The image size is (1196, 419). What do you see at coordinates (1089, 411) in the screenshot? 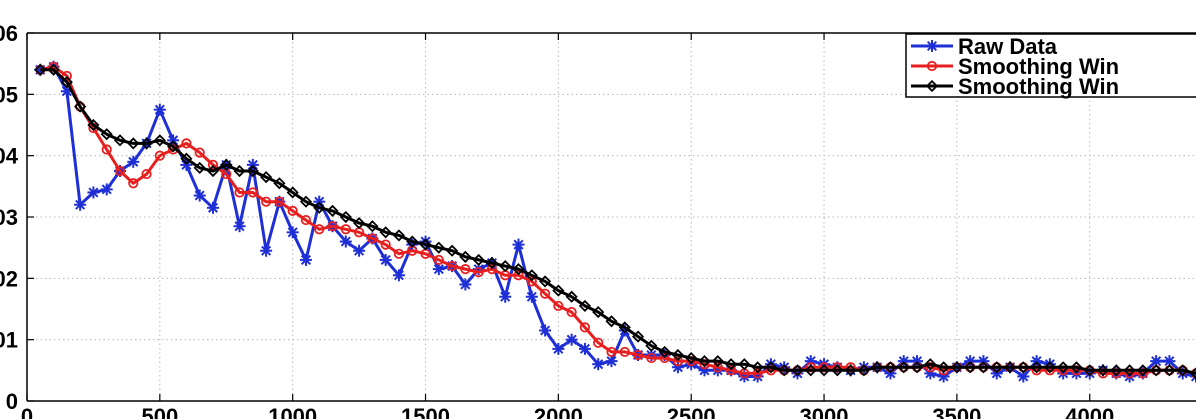
I see `x-tick-label: 4000` at bounding box center [1089, 411].